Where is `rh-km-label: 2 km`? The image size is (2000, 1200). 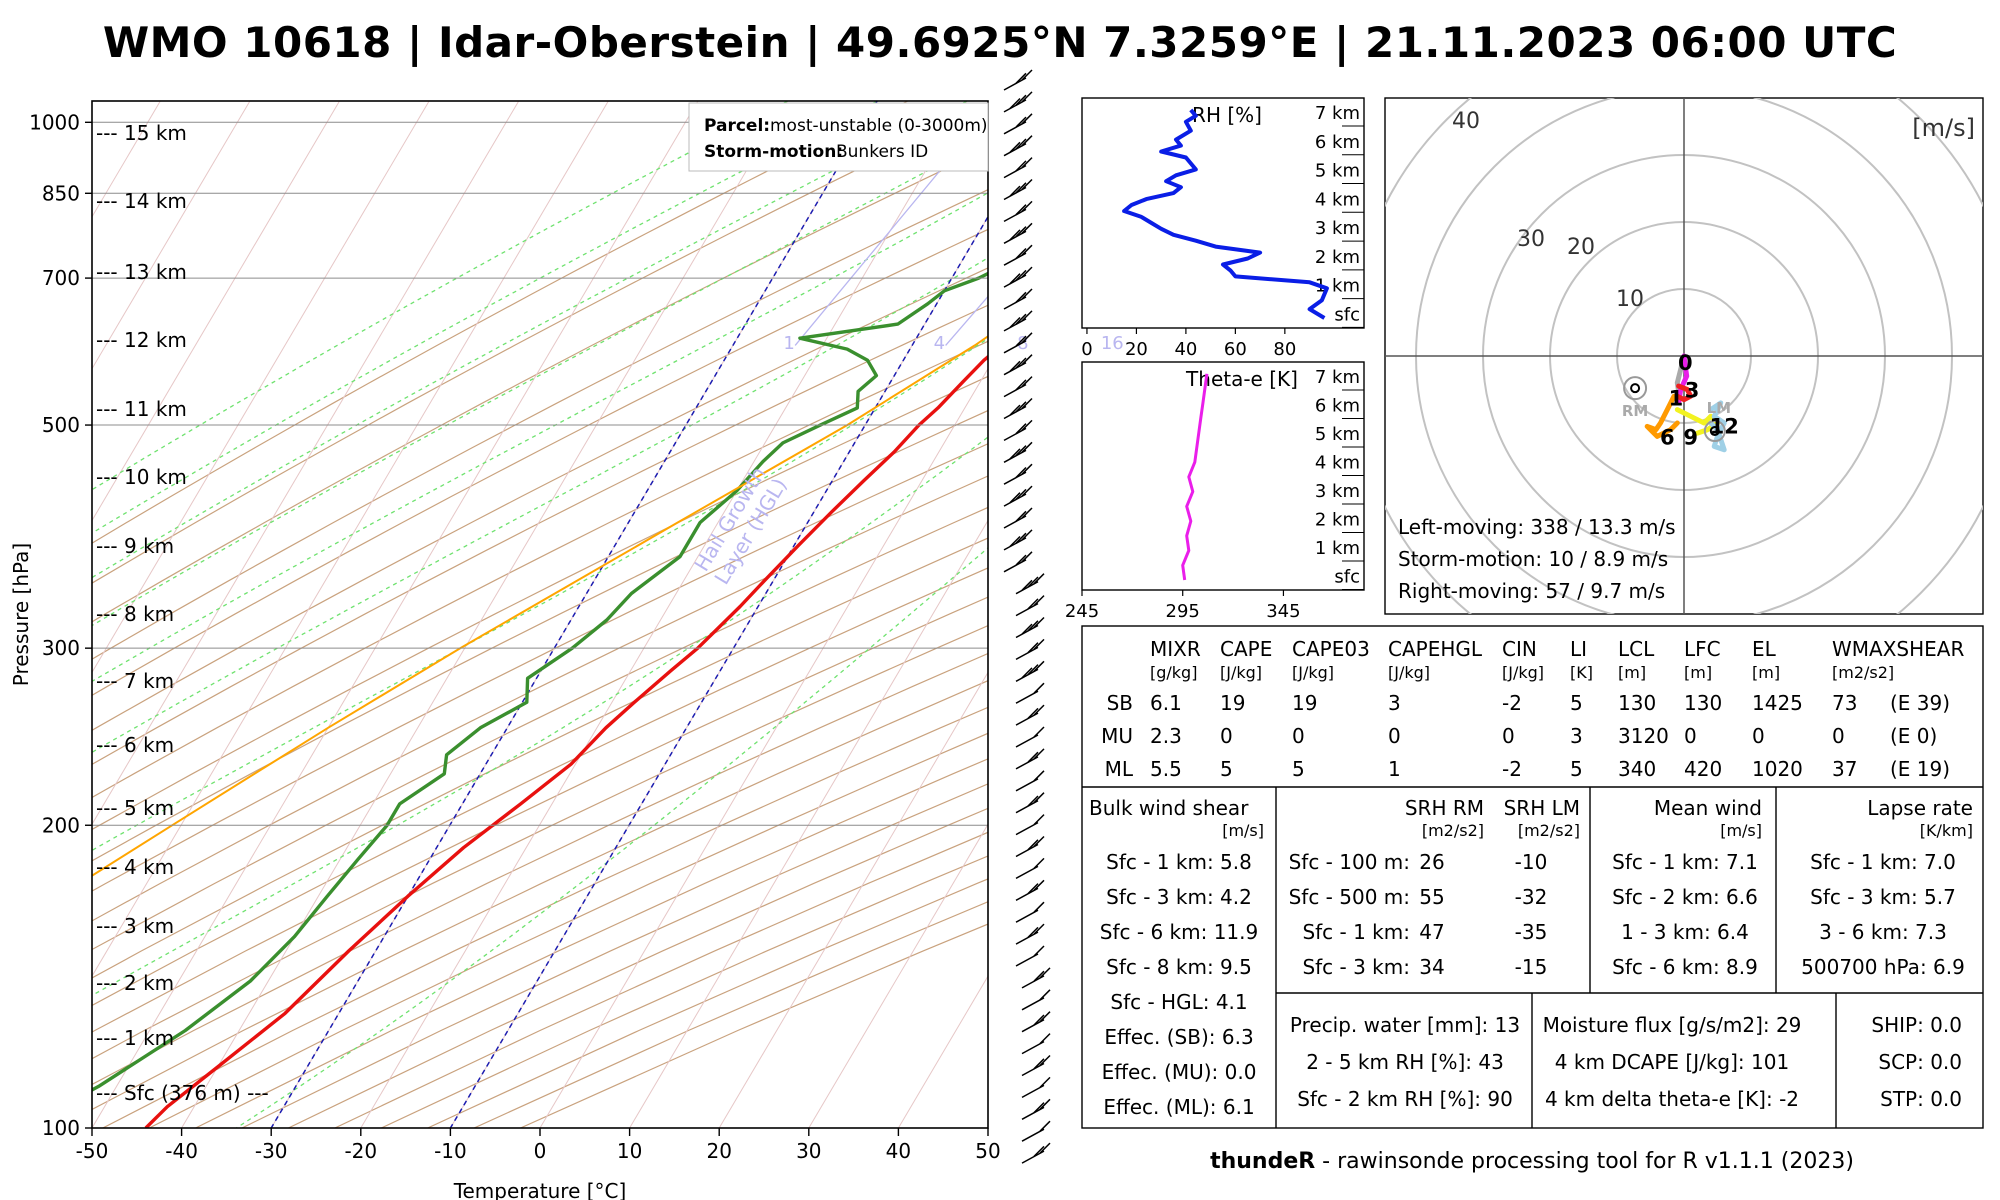
rh-km-label: 2 km is located at coordinates (1337, 257).